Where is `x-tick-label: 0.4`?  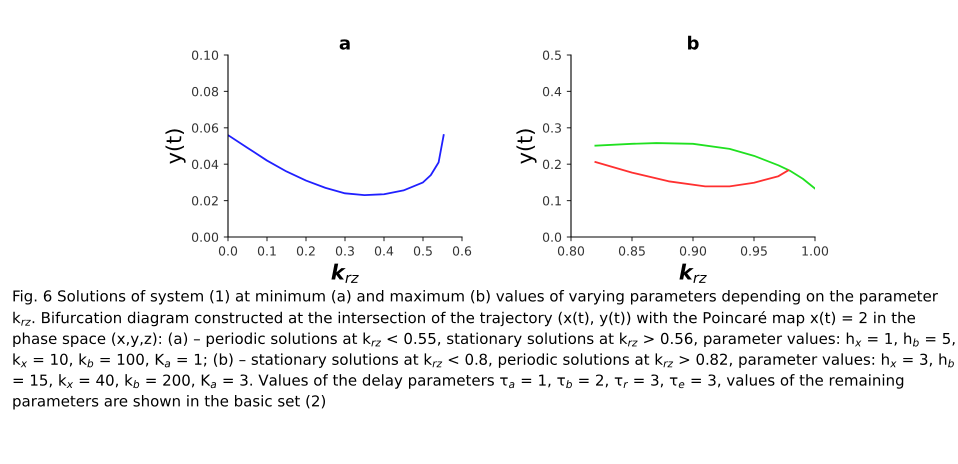 x-tick-label: 0.4 is located at coordinates (384, 251).